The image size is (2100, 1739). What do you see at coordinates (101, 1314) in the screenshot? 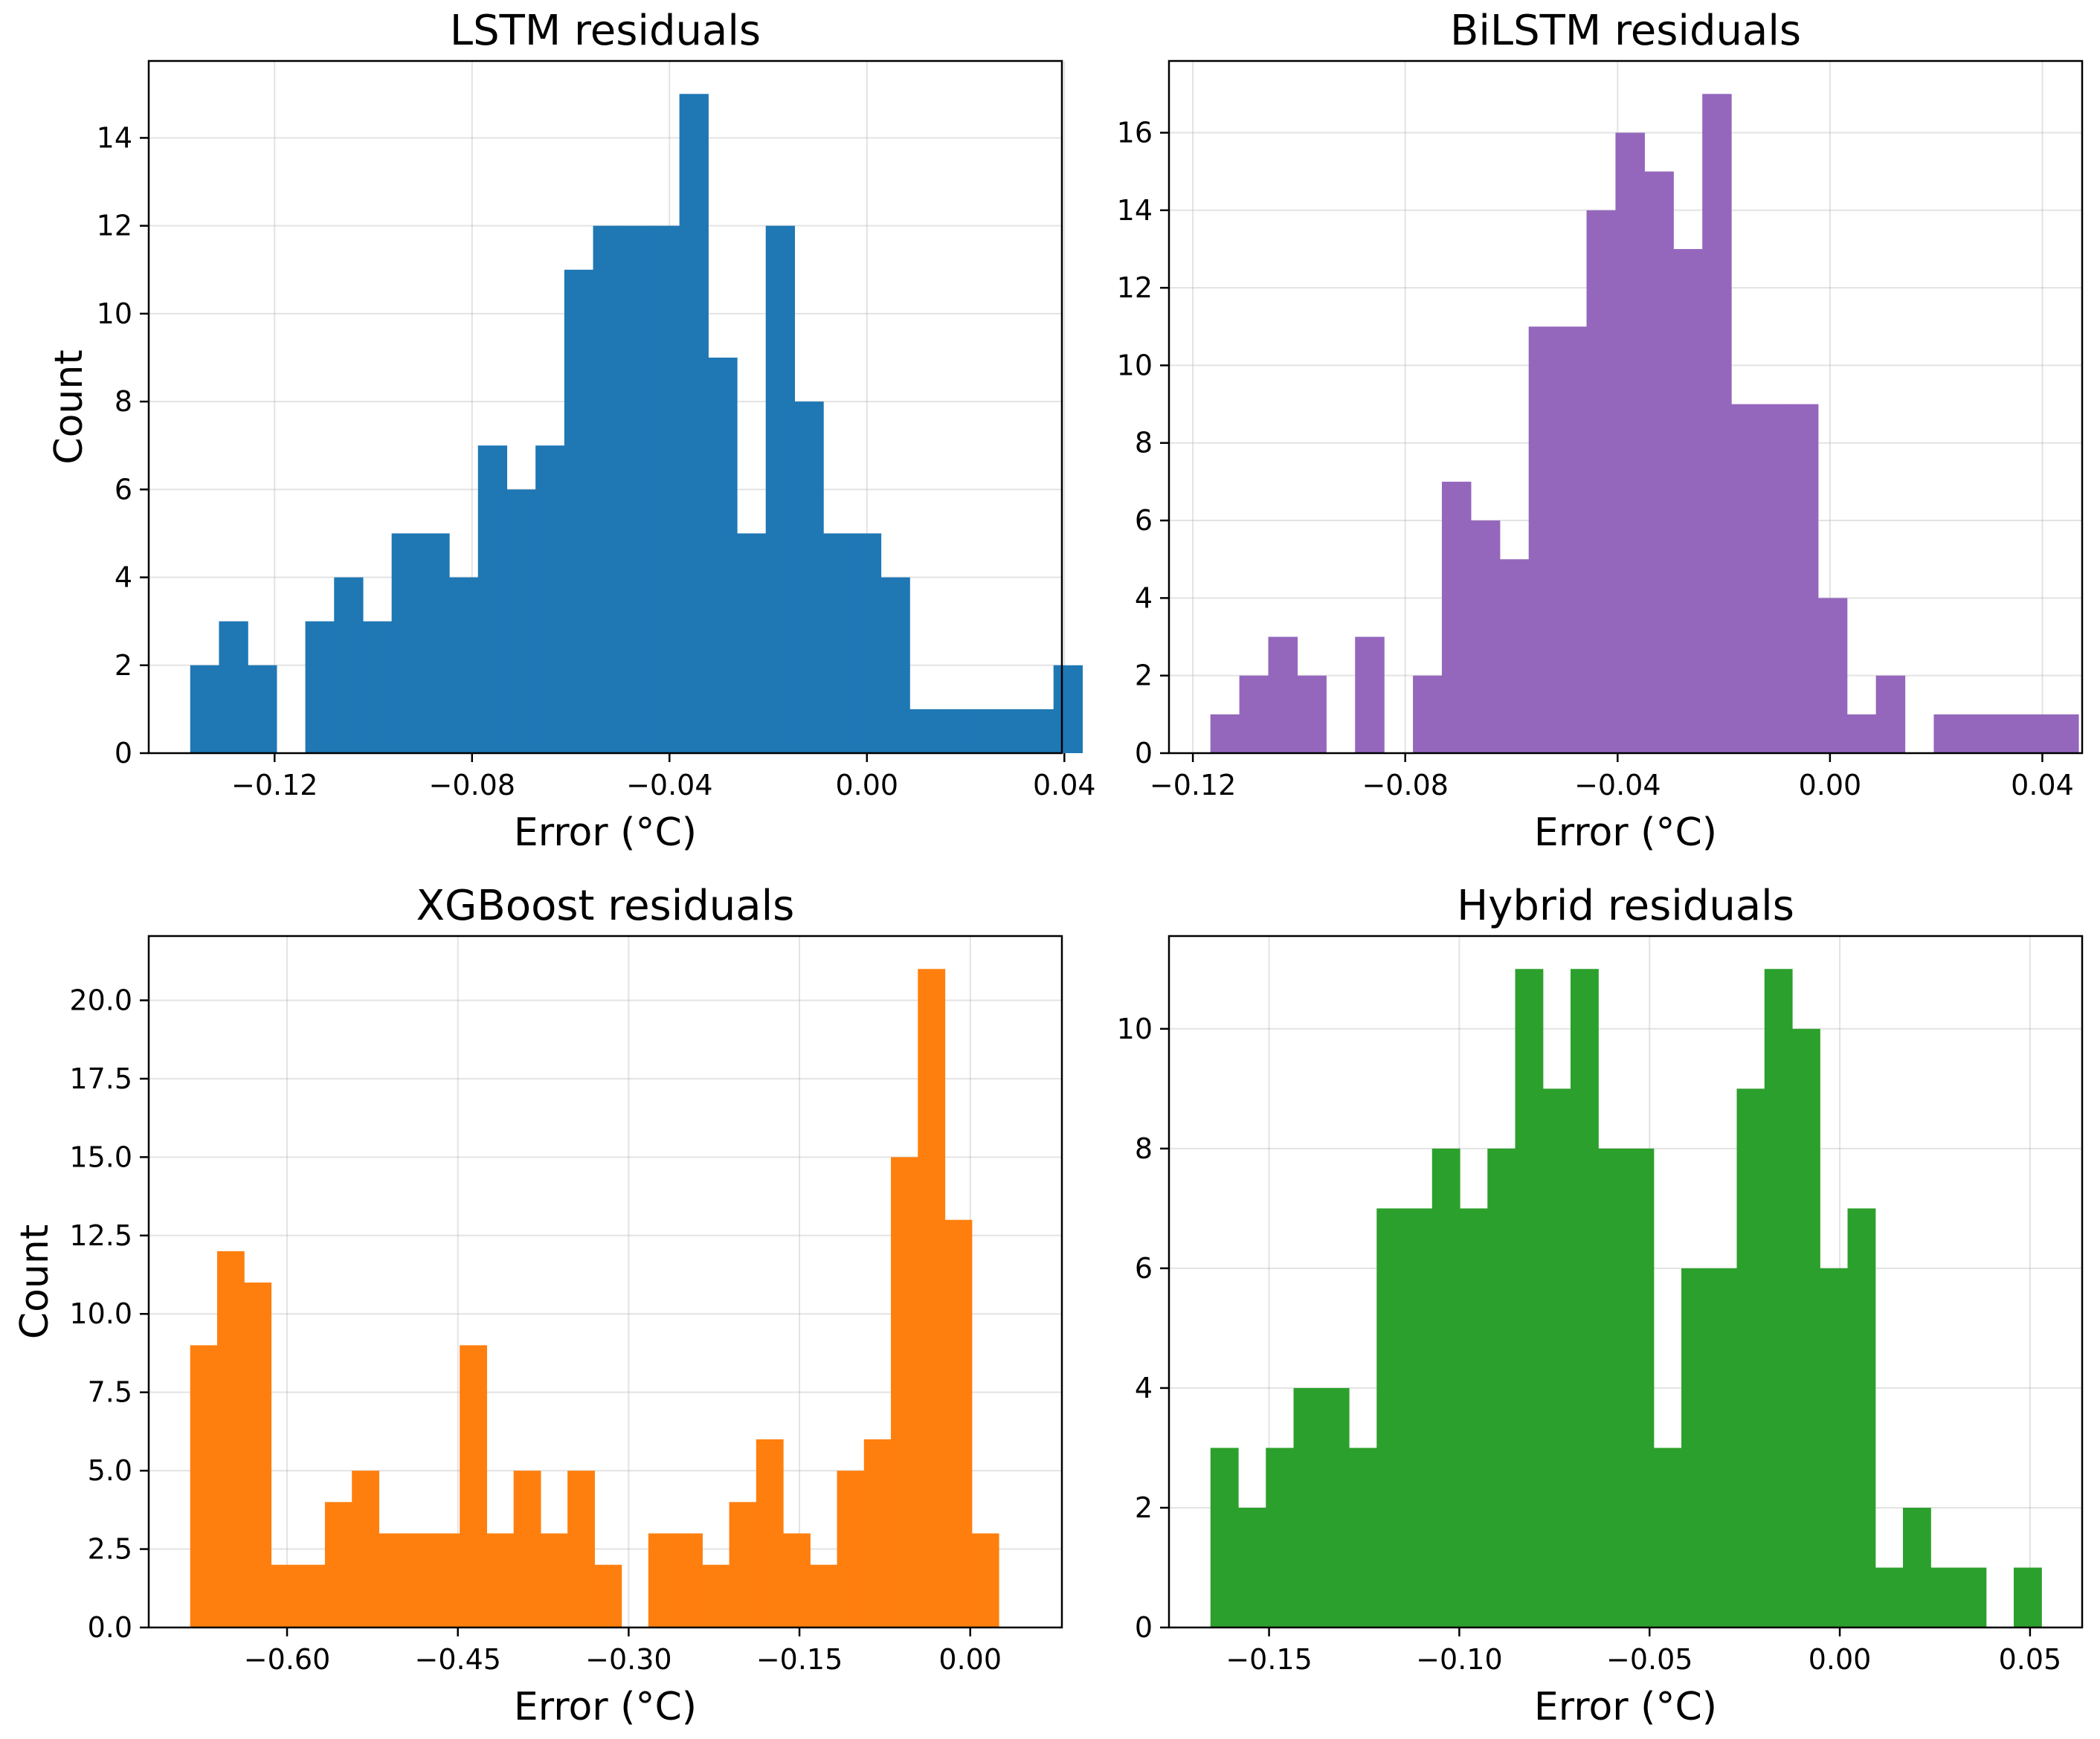
I see `y-tick-label: 10.0` at bounding box center [101, 1314].